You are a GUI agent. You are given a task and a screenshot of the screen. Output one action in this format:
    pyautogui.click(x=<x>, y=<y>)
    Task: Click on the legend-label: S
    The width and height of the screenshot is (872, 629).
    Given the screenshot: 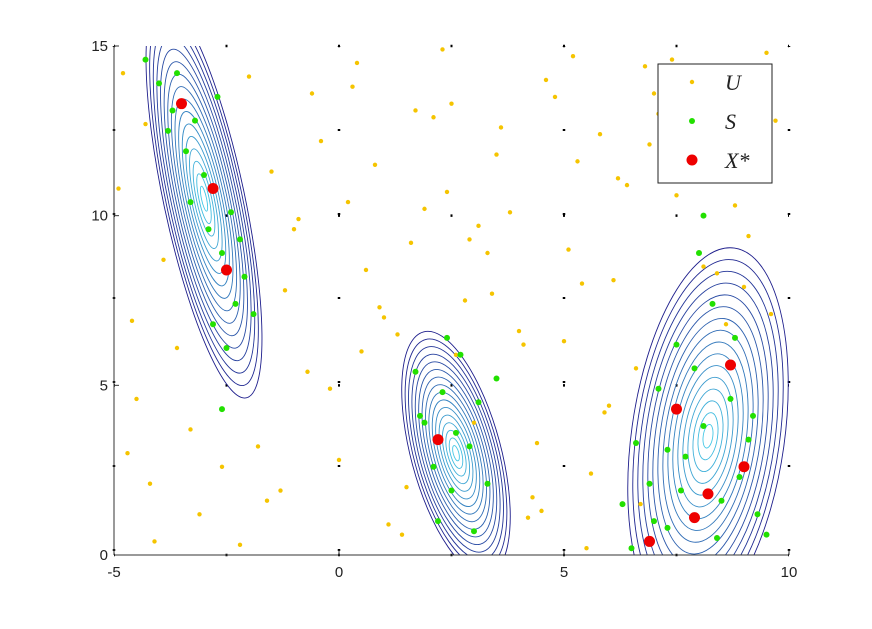 What is the action you would take?
    pyautogui.click(x=730, y=121)
    